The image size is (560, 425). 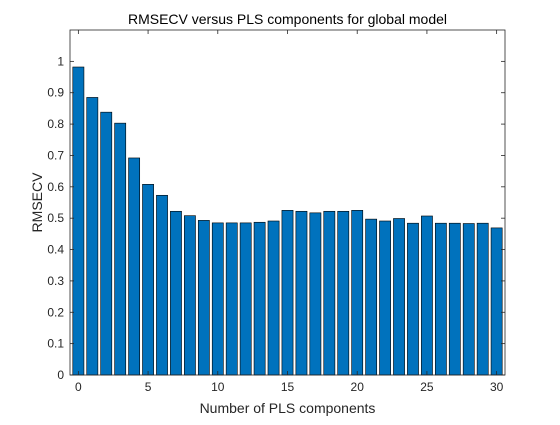 I want to click on y-tick-label: 0.5, so click(x=55, y=218).